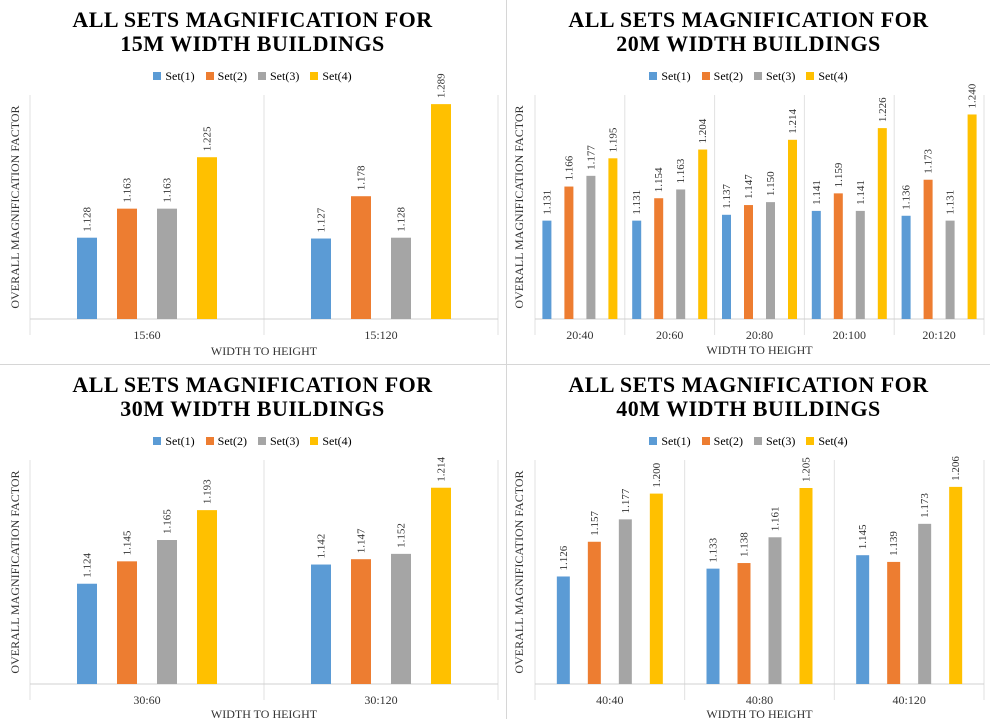 This screenshot has width=990, height=719. What do you see at coordinates (88, 564) in the screenshot?
I see `data-label: 1.124` at bounding box center [88, 564].